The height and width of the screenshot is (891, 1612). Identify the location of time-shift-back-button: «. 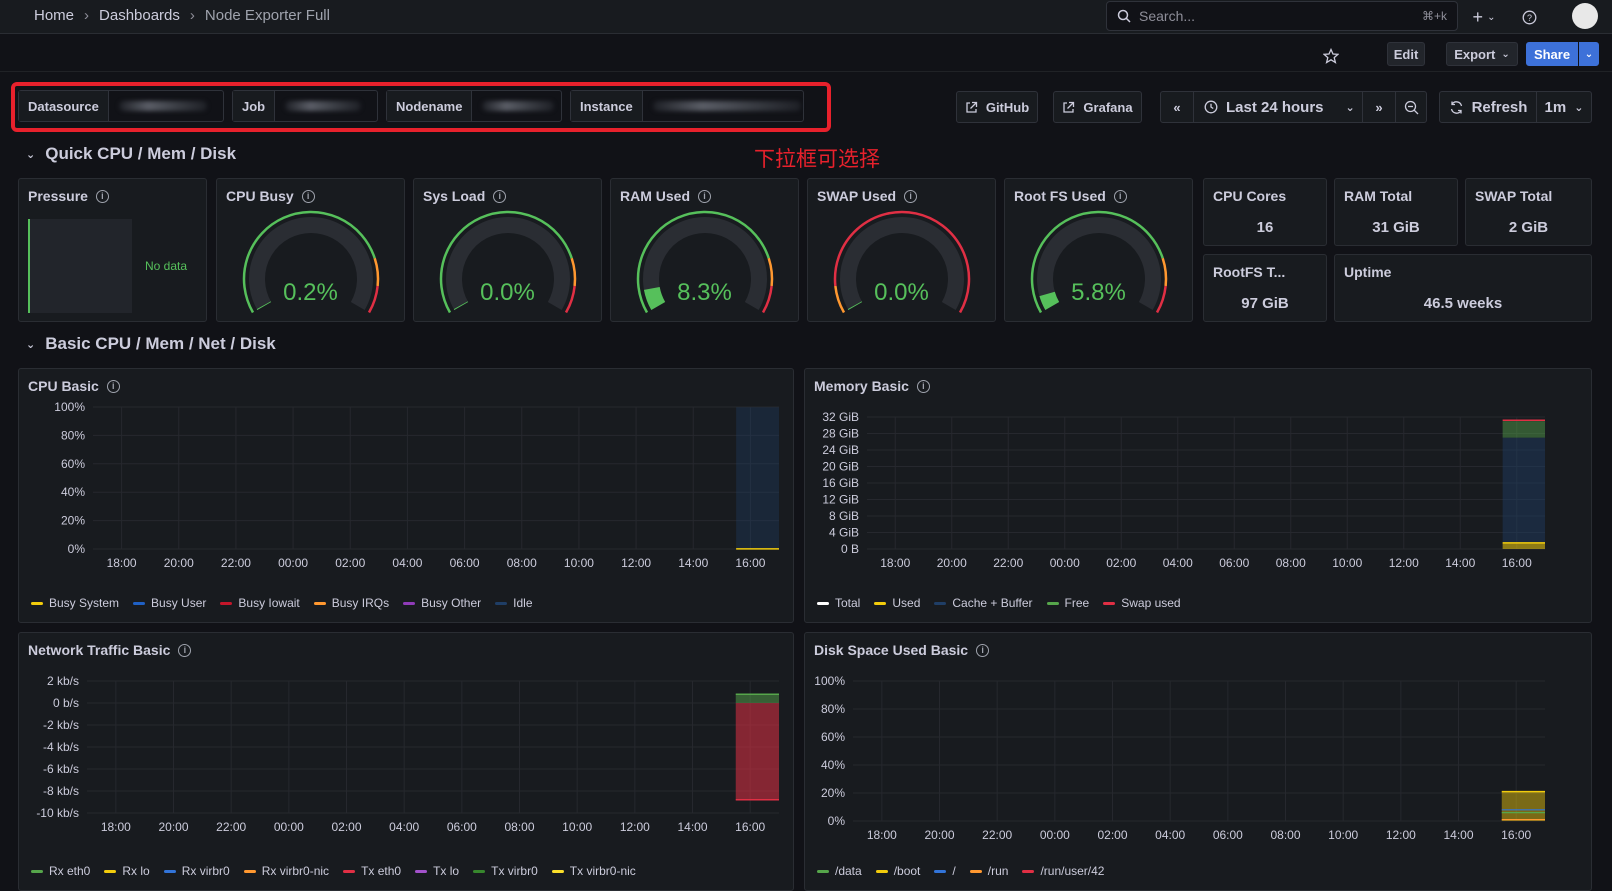
(1177, 107).